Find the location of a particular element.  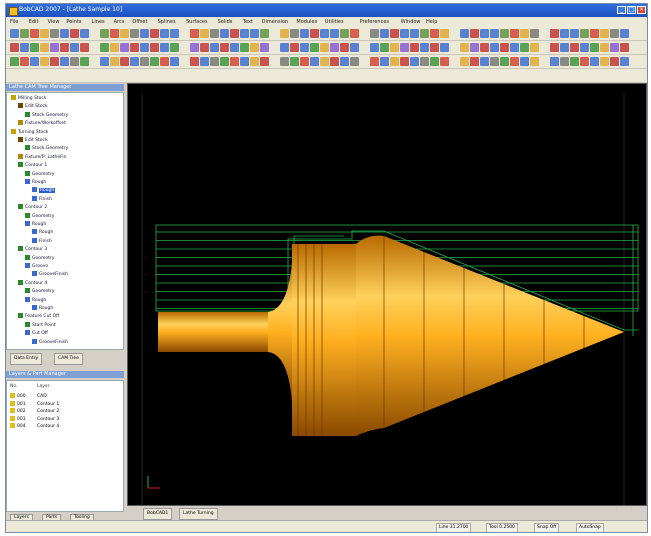

menu-item: Help is located at coordinates (432, 22).